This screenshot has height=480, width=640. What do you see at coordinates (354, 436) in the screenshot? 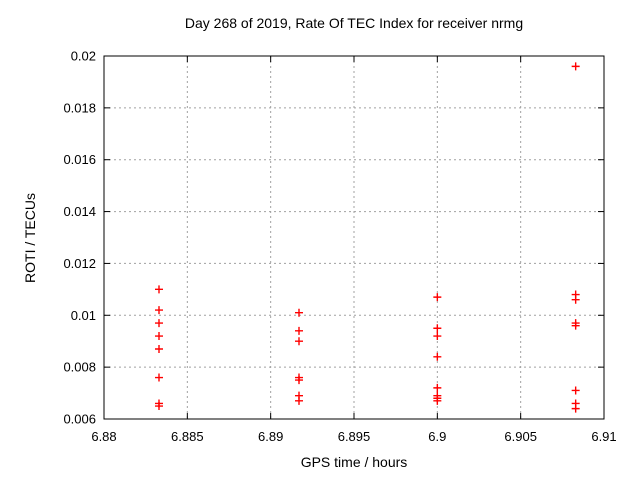
I see `x-tick-label: 6.895` at bounding box center [354, 436].